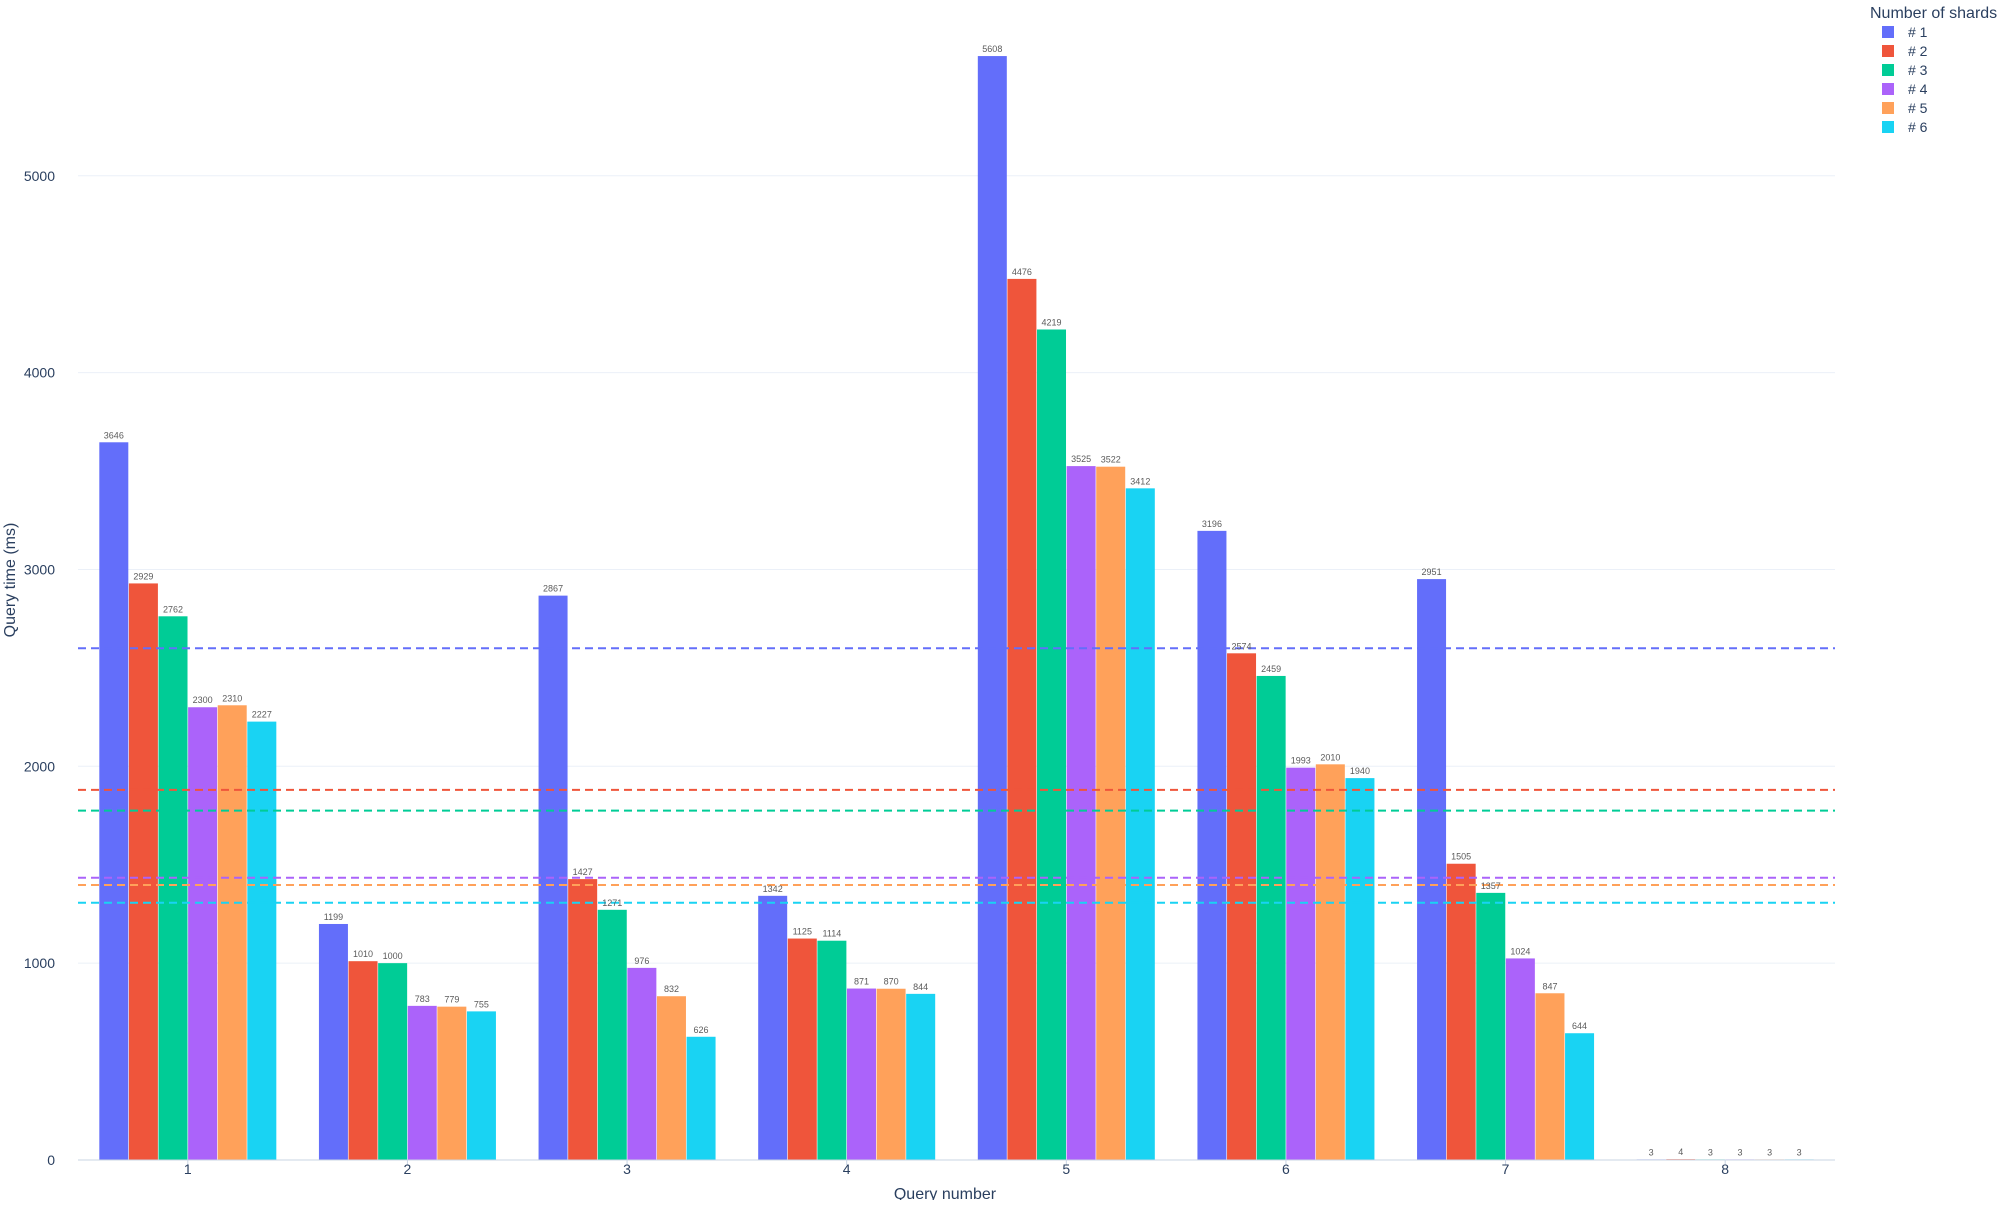 The image size is (2000, 1205). Describe the element at coordinates (203, 700) in the screenshot. I see `bar-value-label: 2300` at that location.